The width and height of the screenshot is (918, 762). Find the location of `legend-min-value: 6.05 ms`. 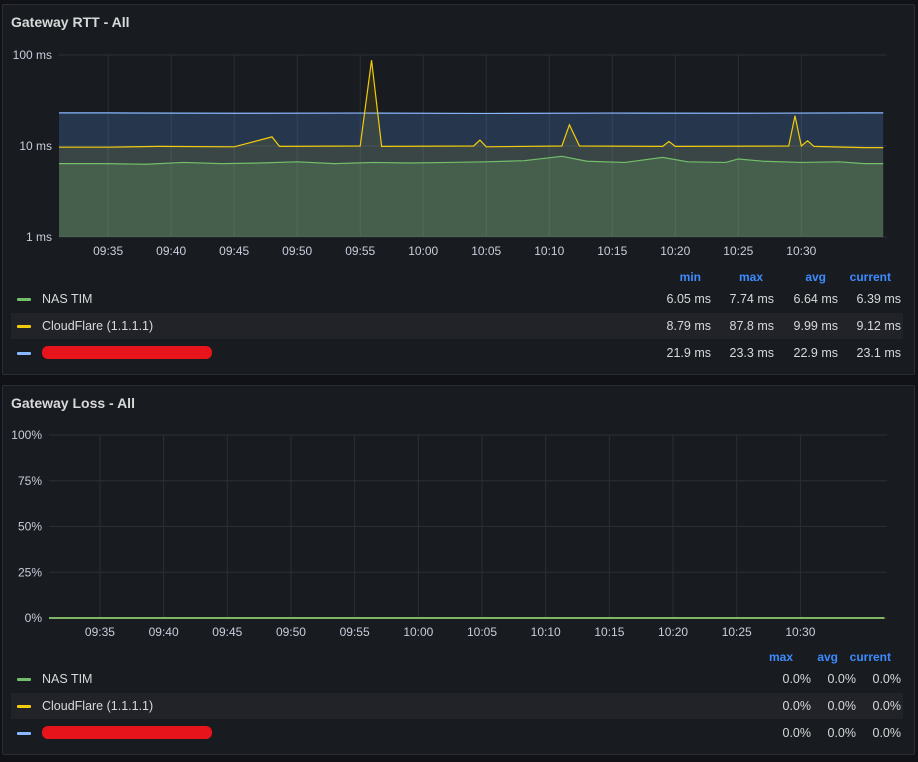

legend-min-value: 6.05 ms is located at coordinates (688, 299).